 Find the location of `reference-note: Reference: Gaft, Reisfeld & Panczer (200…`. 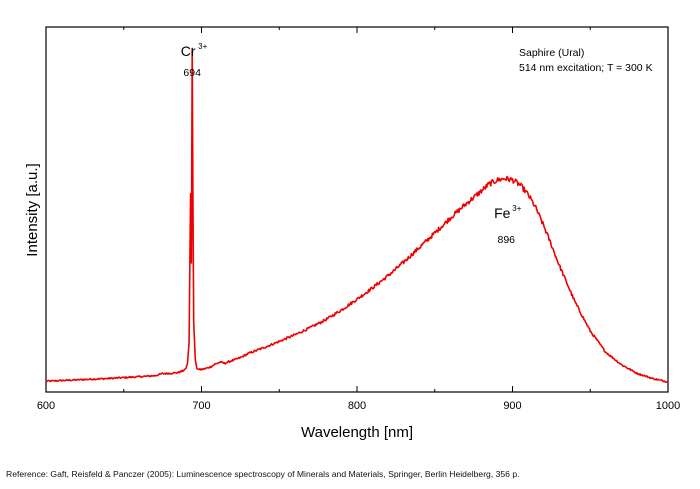

reference-note: Reference: Gaft, Reisfeld & Panczer (200… is located at coordinates (263, 474).